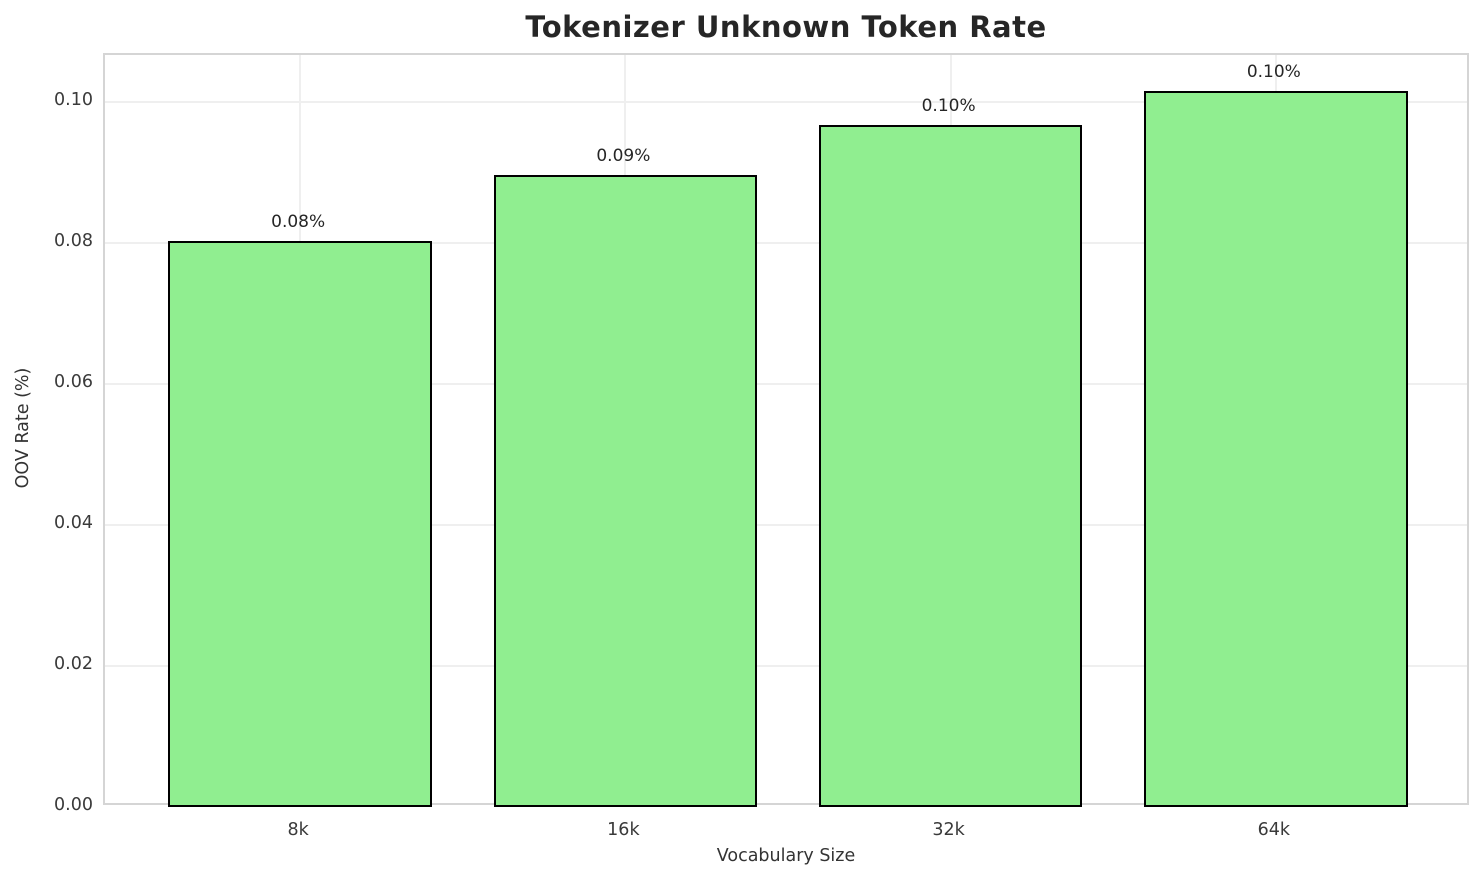 This screenshot has height=885, width=1484. Describe the element at coordinates (73, 99) in the screenshot. I see `y-tick-label: 0.10` at that location.